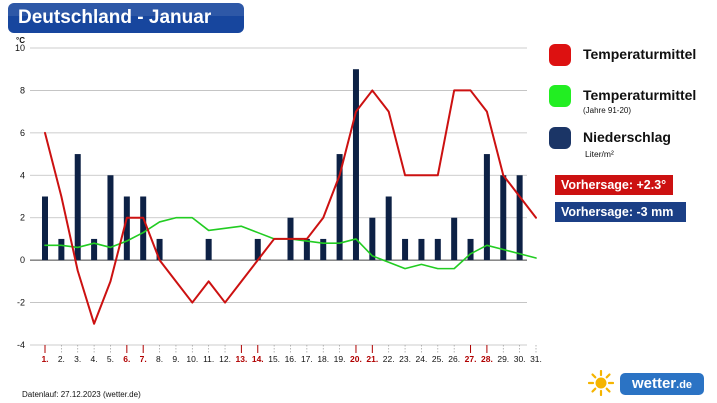 This screenshot has height=403, width=717. I want to click on x-tick-label: 29., so click(503, 359).